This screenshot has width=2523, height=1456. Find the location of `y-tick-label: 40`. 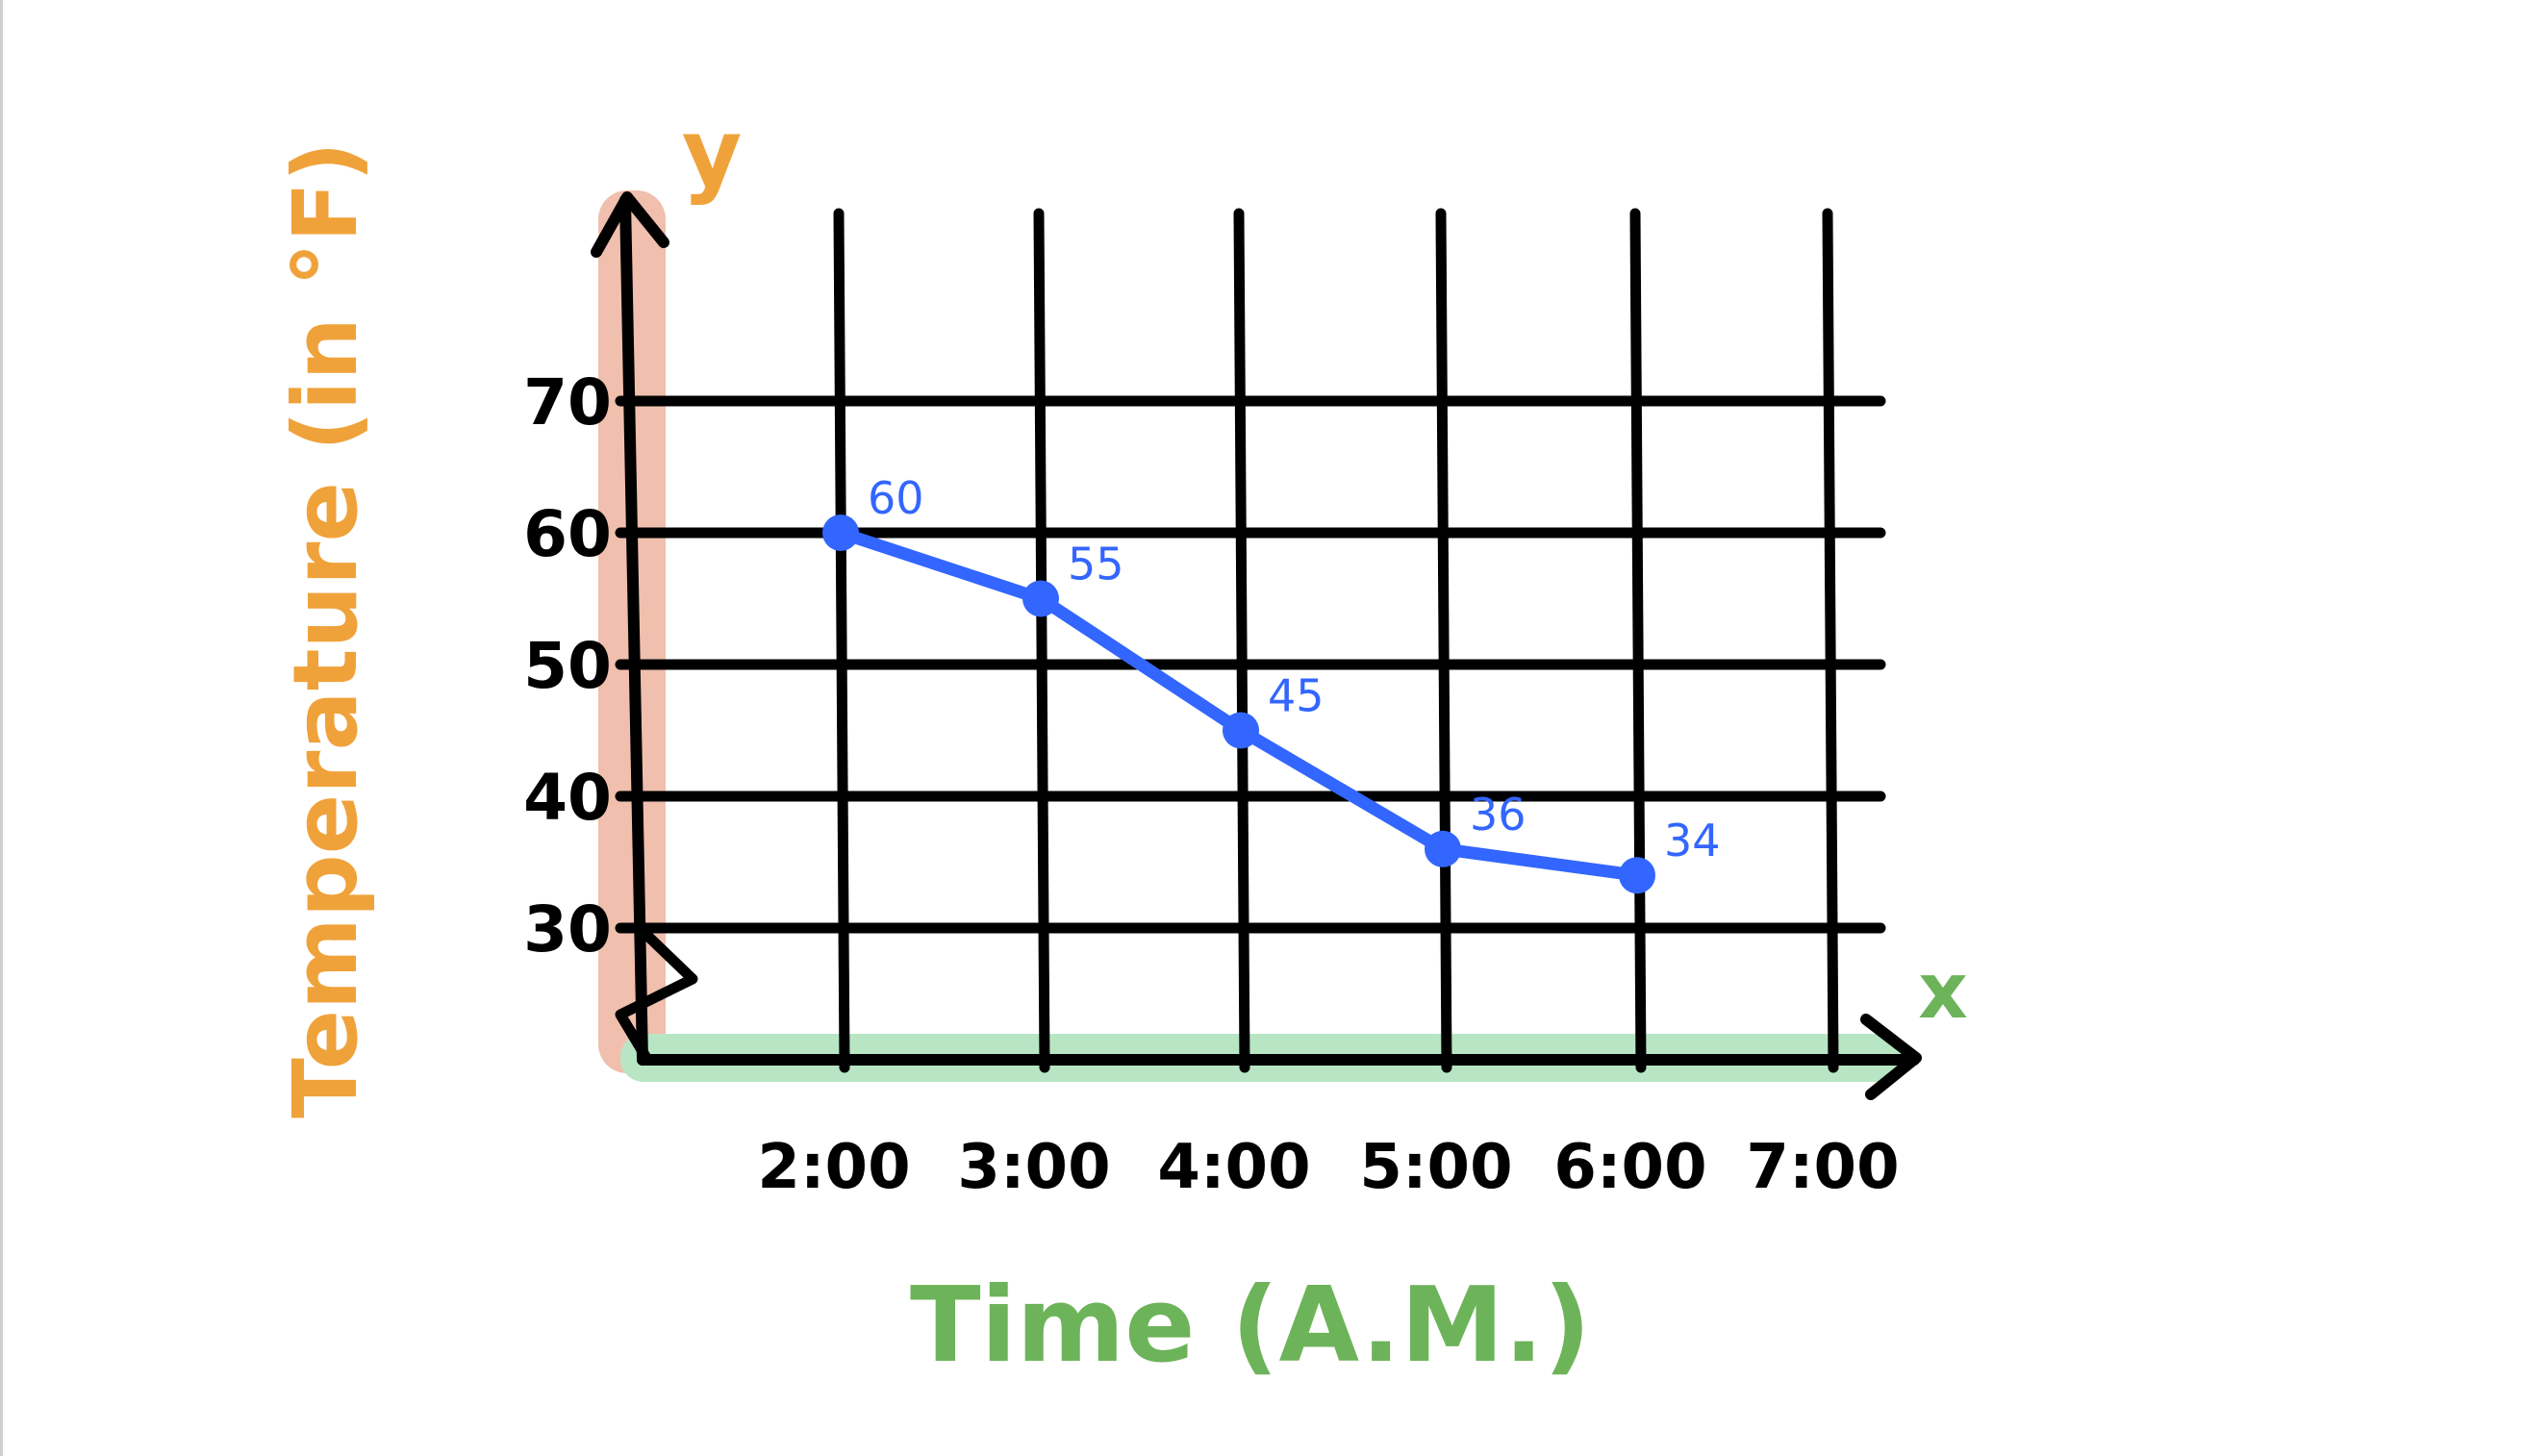

y-tick-label: 40 is located at coordinates (567, 798).